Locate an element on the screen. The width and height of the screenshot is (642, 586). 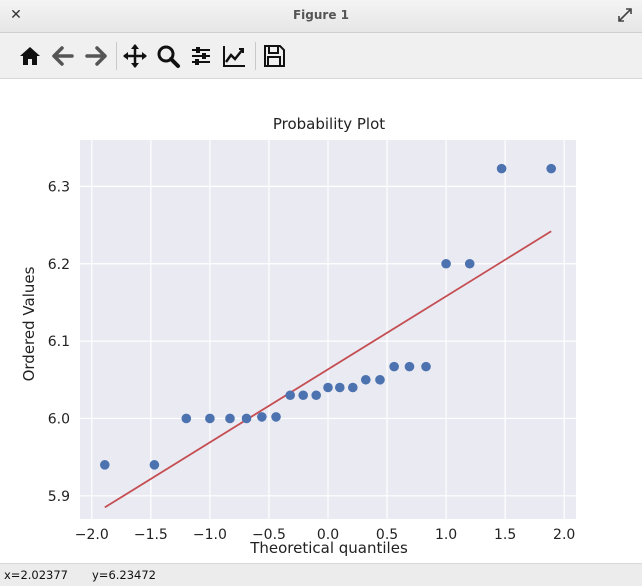
cursor-y-readout: y=6.23472 is located at coordinates (124, 575).